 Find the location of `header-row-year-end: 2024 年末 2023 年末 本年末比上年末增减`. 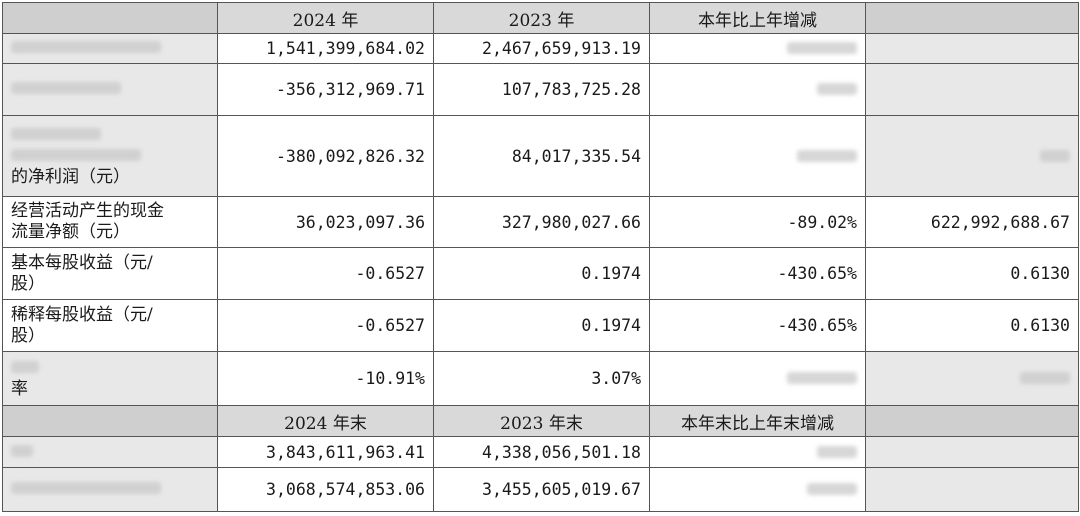

header-row-year-end: 2024 年末 2023 年末 本年末比上年末增减 is located at coordinates (540, 421).